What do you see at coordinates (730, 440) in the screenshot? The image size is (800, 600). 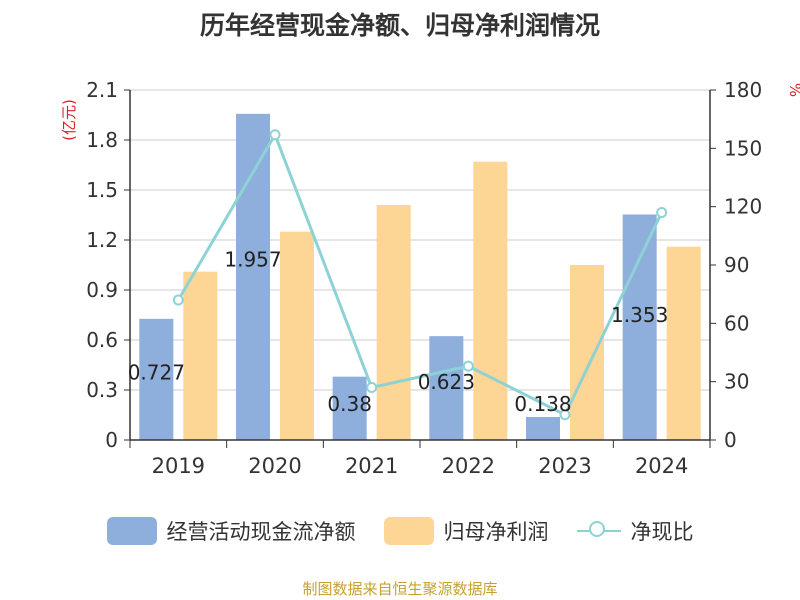 I see `right-tick-label: 0` at bounding box center [730, 440].